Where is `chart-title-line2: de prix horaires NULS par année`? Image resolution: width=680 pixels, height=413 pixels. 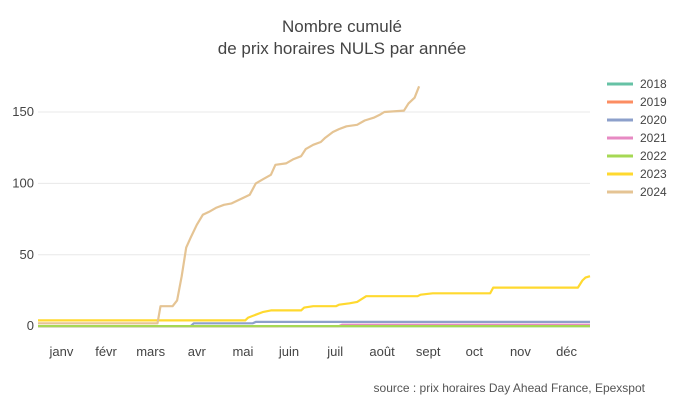 chart-title-line2: de prix horaires NULS par année is located at coordinates (342, 48).